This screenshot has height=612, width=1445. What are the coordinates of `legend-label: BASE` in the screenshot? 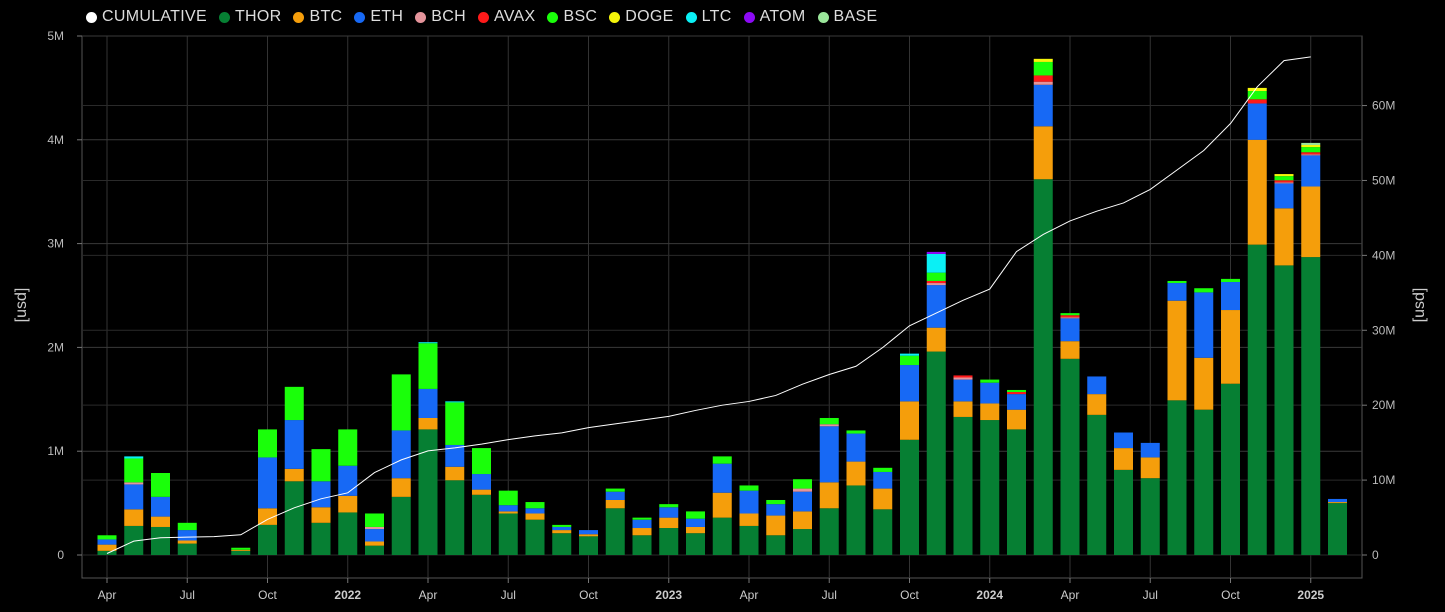 It's located at (855, 16).